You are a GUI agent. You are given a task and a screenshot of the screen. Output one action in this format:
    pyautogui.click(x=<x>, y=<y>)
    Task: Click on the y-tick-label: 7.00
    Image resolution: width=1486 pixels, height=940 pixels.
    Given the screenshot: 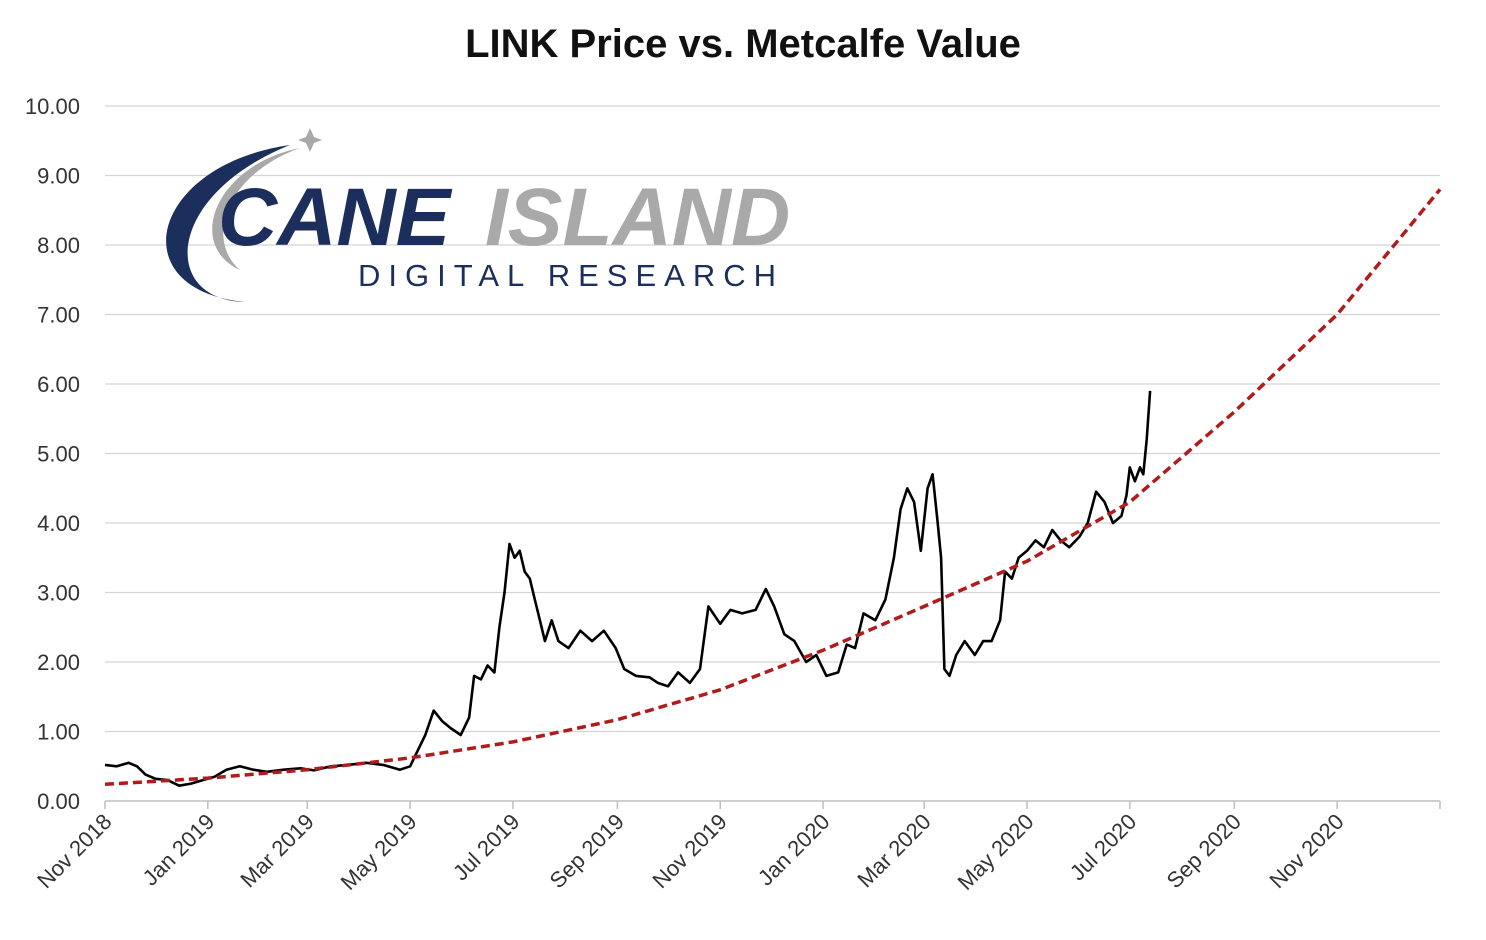 What is the action you would take?
    pyautogui.click(x=58, y=315)
    